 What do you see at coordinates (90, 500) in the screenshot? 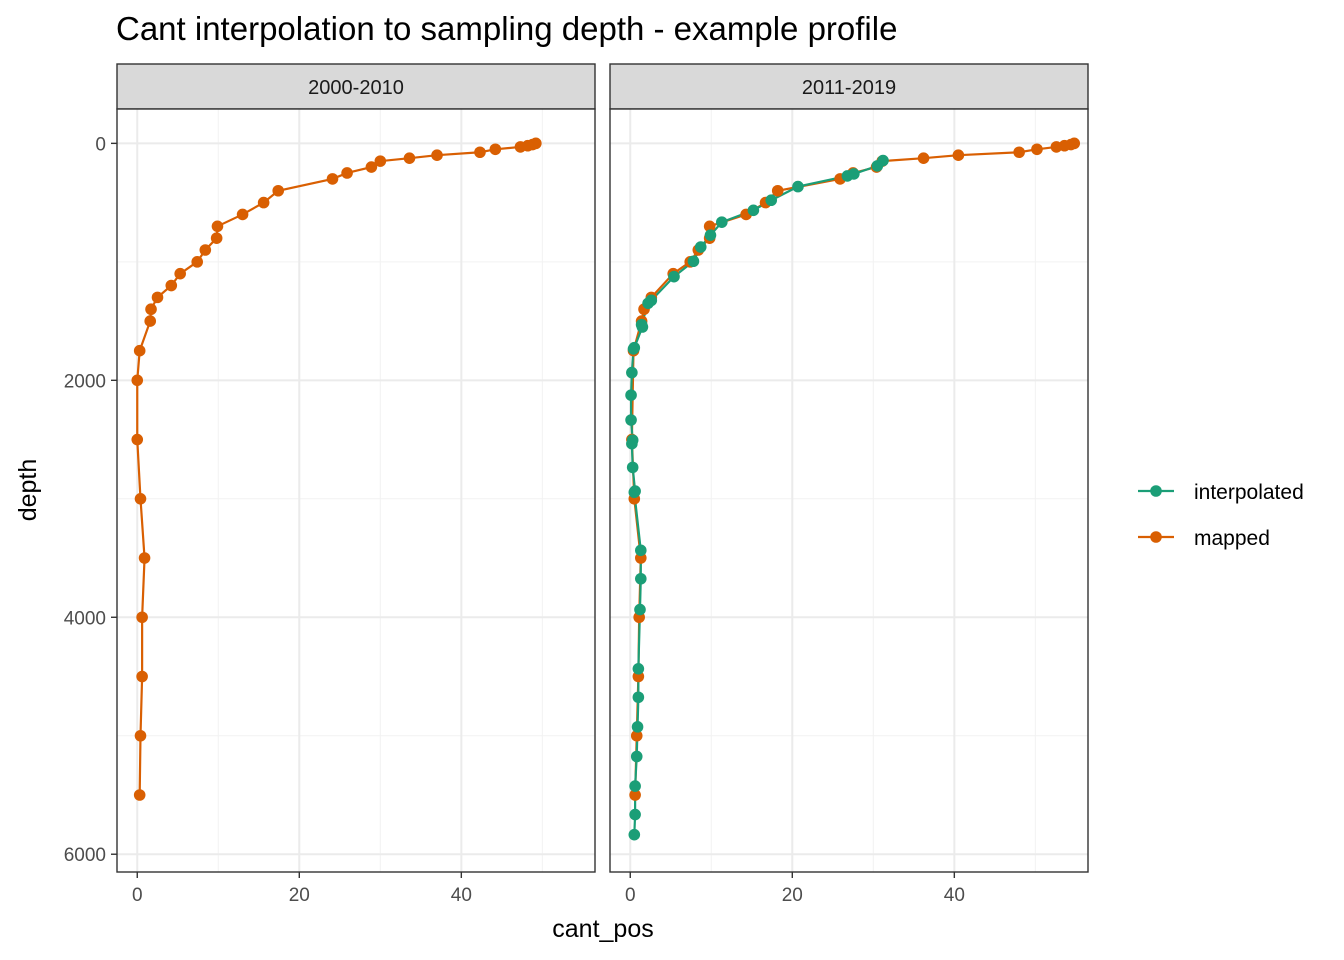
I see `y-axis: 0 2000 4000 6000` at bounding box center [90, 500].